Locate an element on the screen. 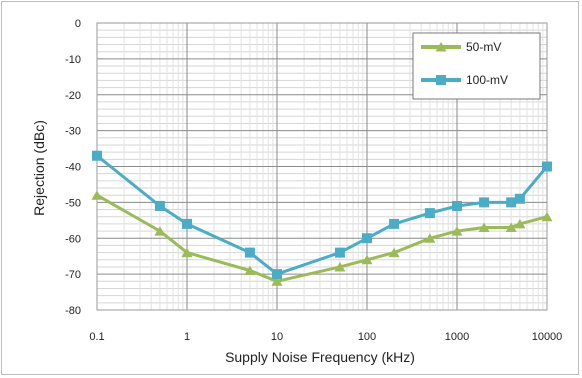 The image size is (582, 378). x-tick-label: 10000 is located at coordinates (547, 337).